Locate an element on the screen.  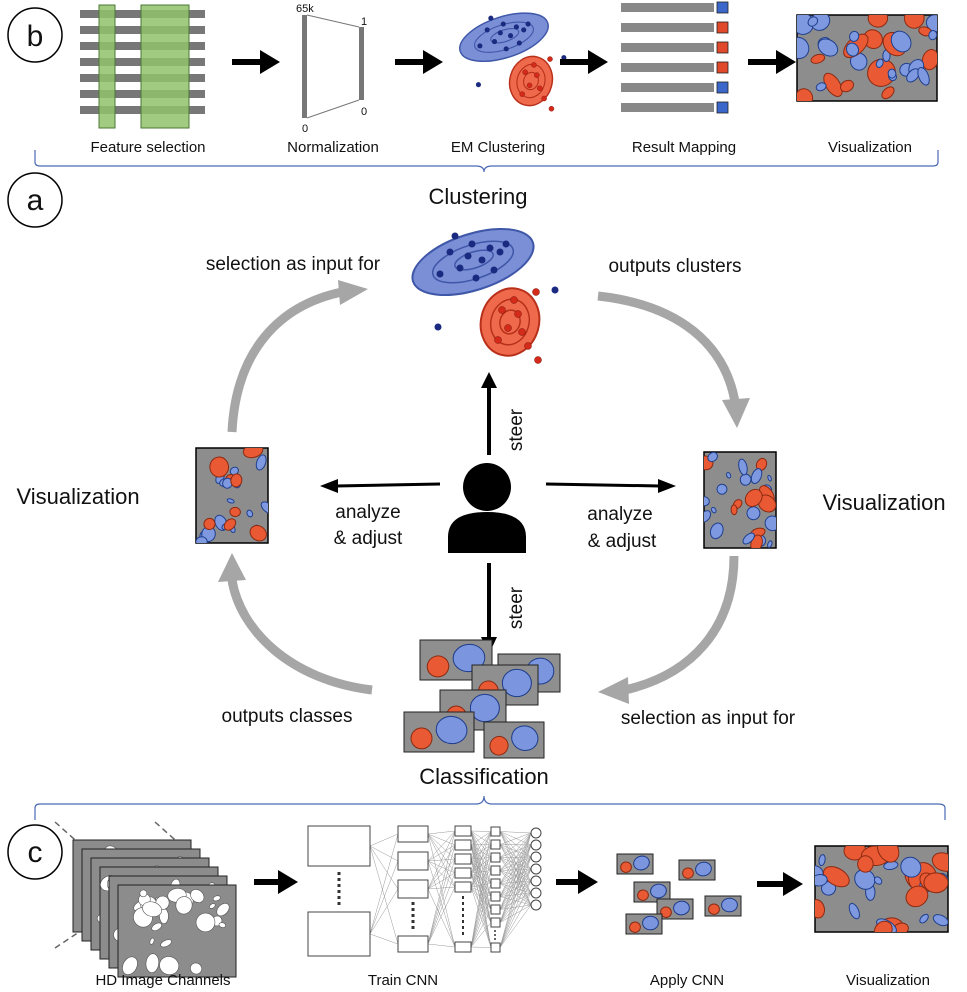
mapping-bar is located at coordinates (667, 107).